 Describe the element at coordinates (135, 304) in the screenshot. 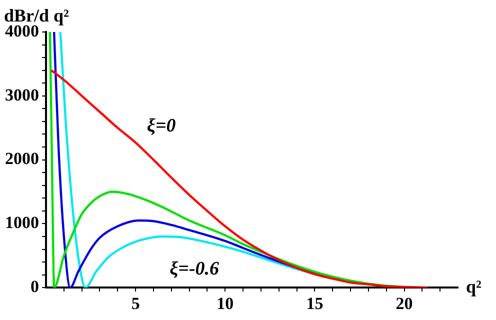

I see `x-tick-label: 5` at that location.